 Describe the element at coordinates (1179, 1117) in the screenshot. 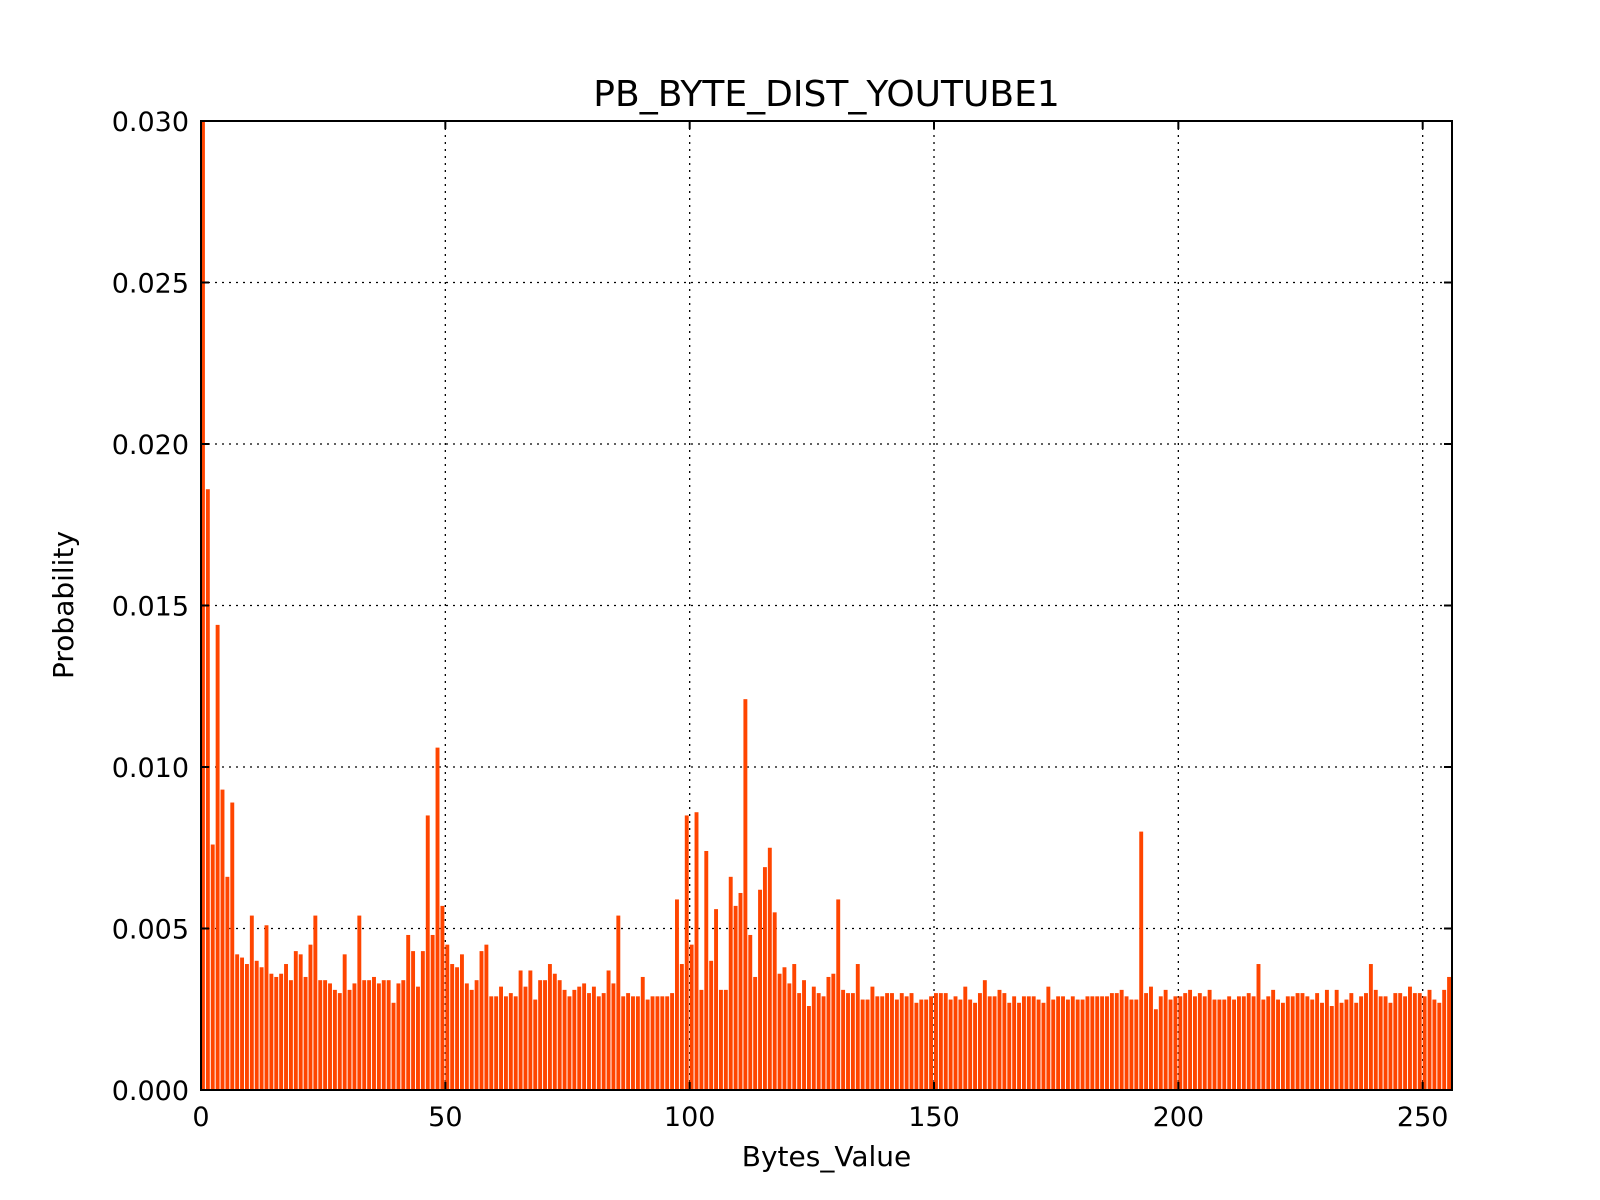

I see `x-tick-label: 200` at that location.